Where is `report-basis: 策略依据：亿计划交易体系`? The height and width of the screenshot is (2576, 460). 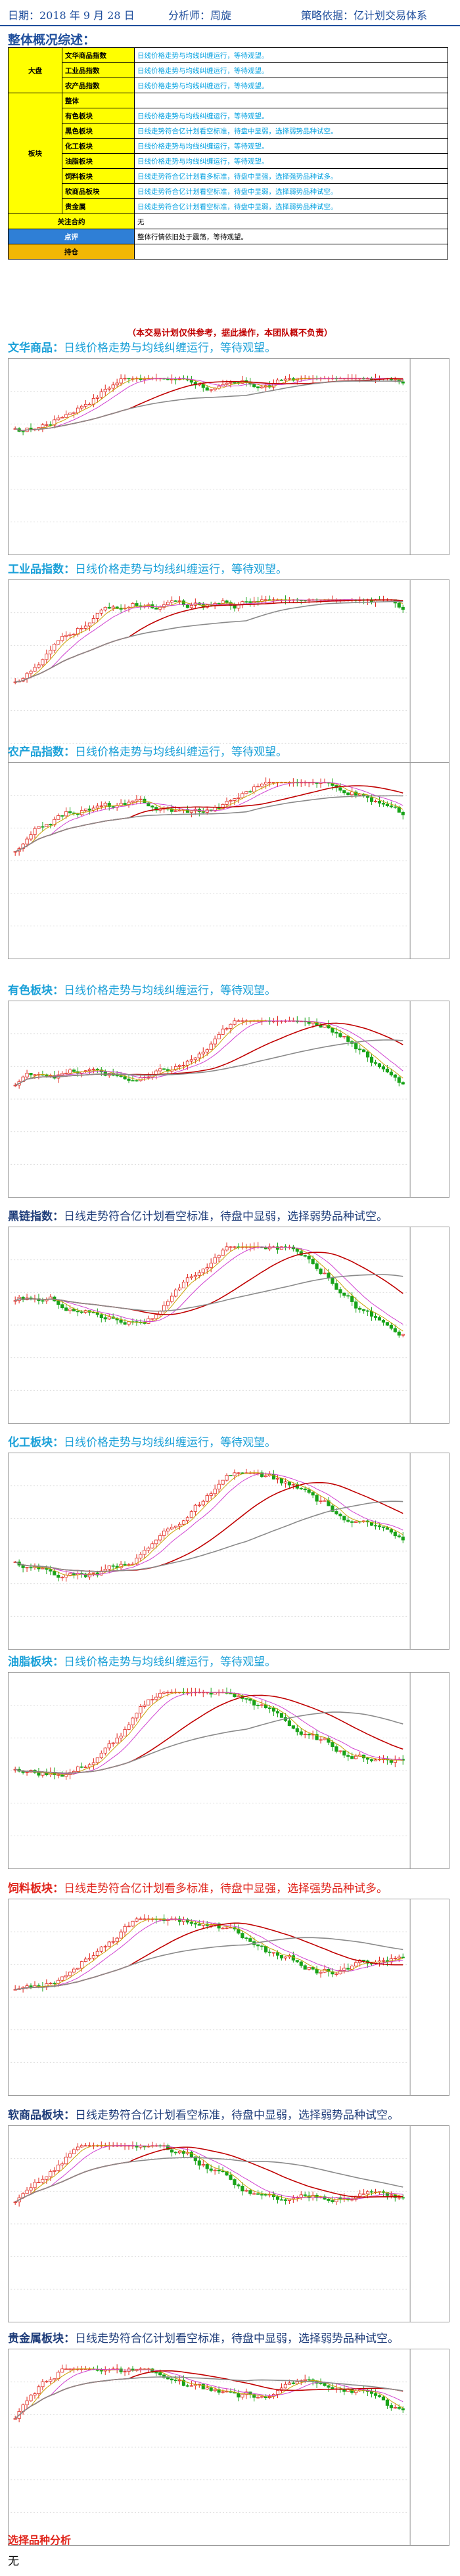
report-basis: 策略依据：亿计划交易体系 is located at coordinates (364, 15).